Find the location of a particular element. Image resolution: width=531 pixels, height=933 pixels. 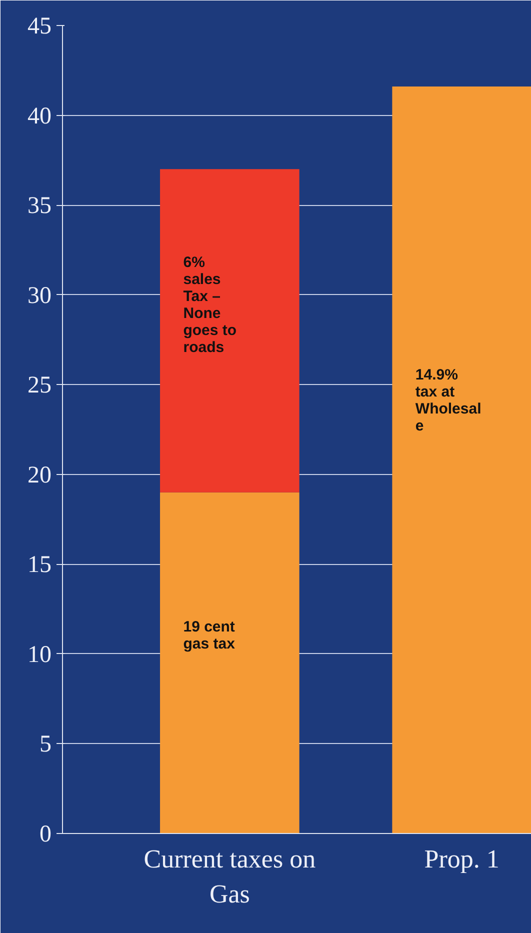

y-tick-label: 0 is located at coordinates (46, 835).